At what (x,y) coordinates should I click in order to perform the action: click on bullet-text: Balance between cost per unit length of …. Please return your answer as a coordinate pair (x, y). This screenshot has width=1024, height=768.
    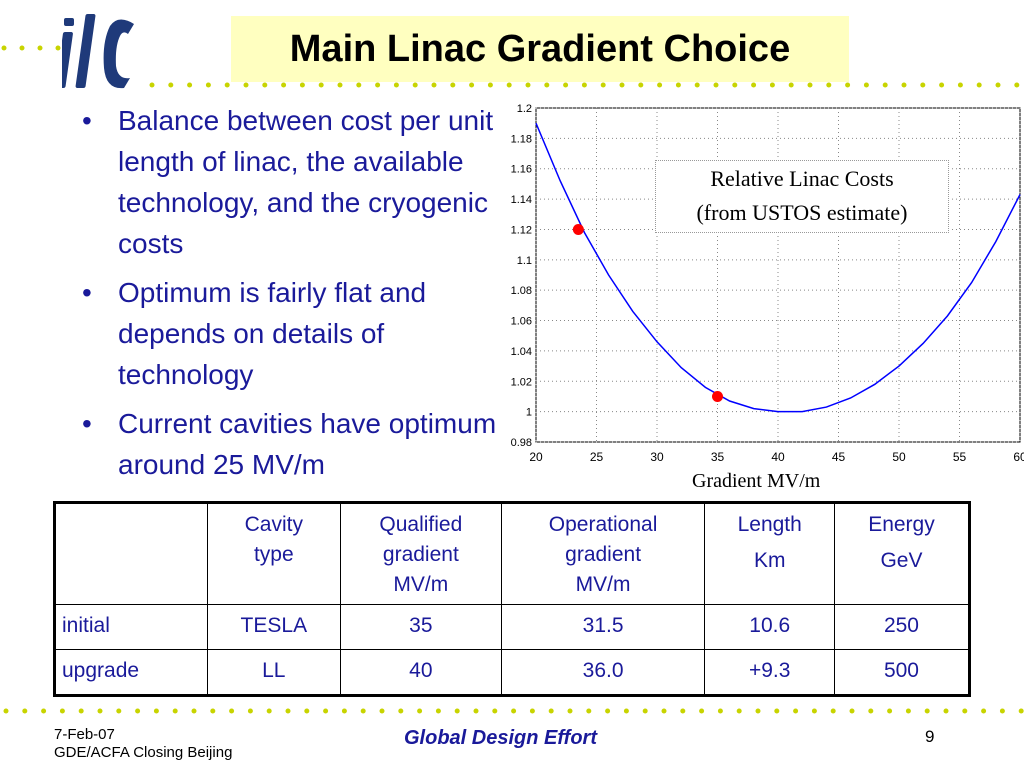
    Looking at the image, I should click on (306, 182).